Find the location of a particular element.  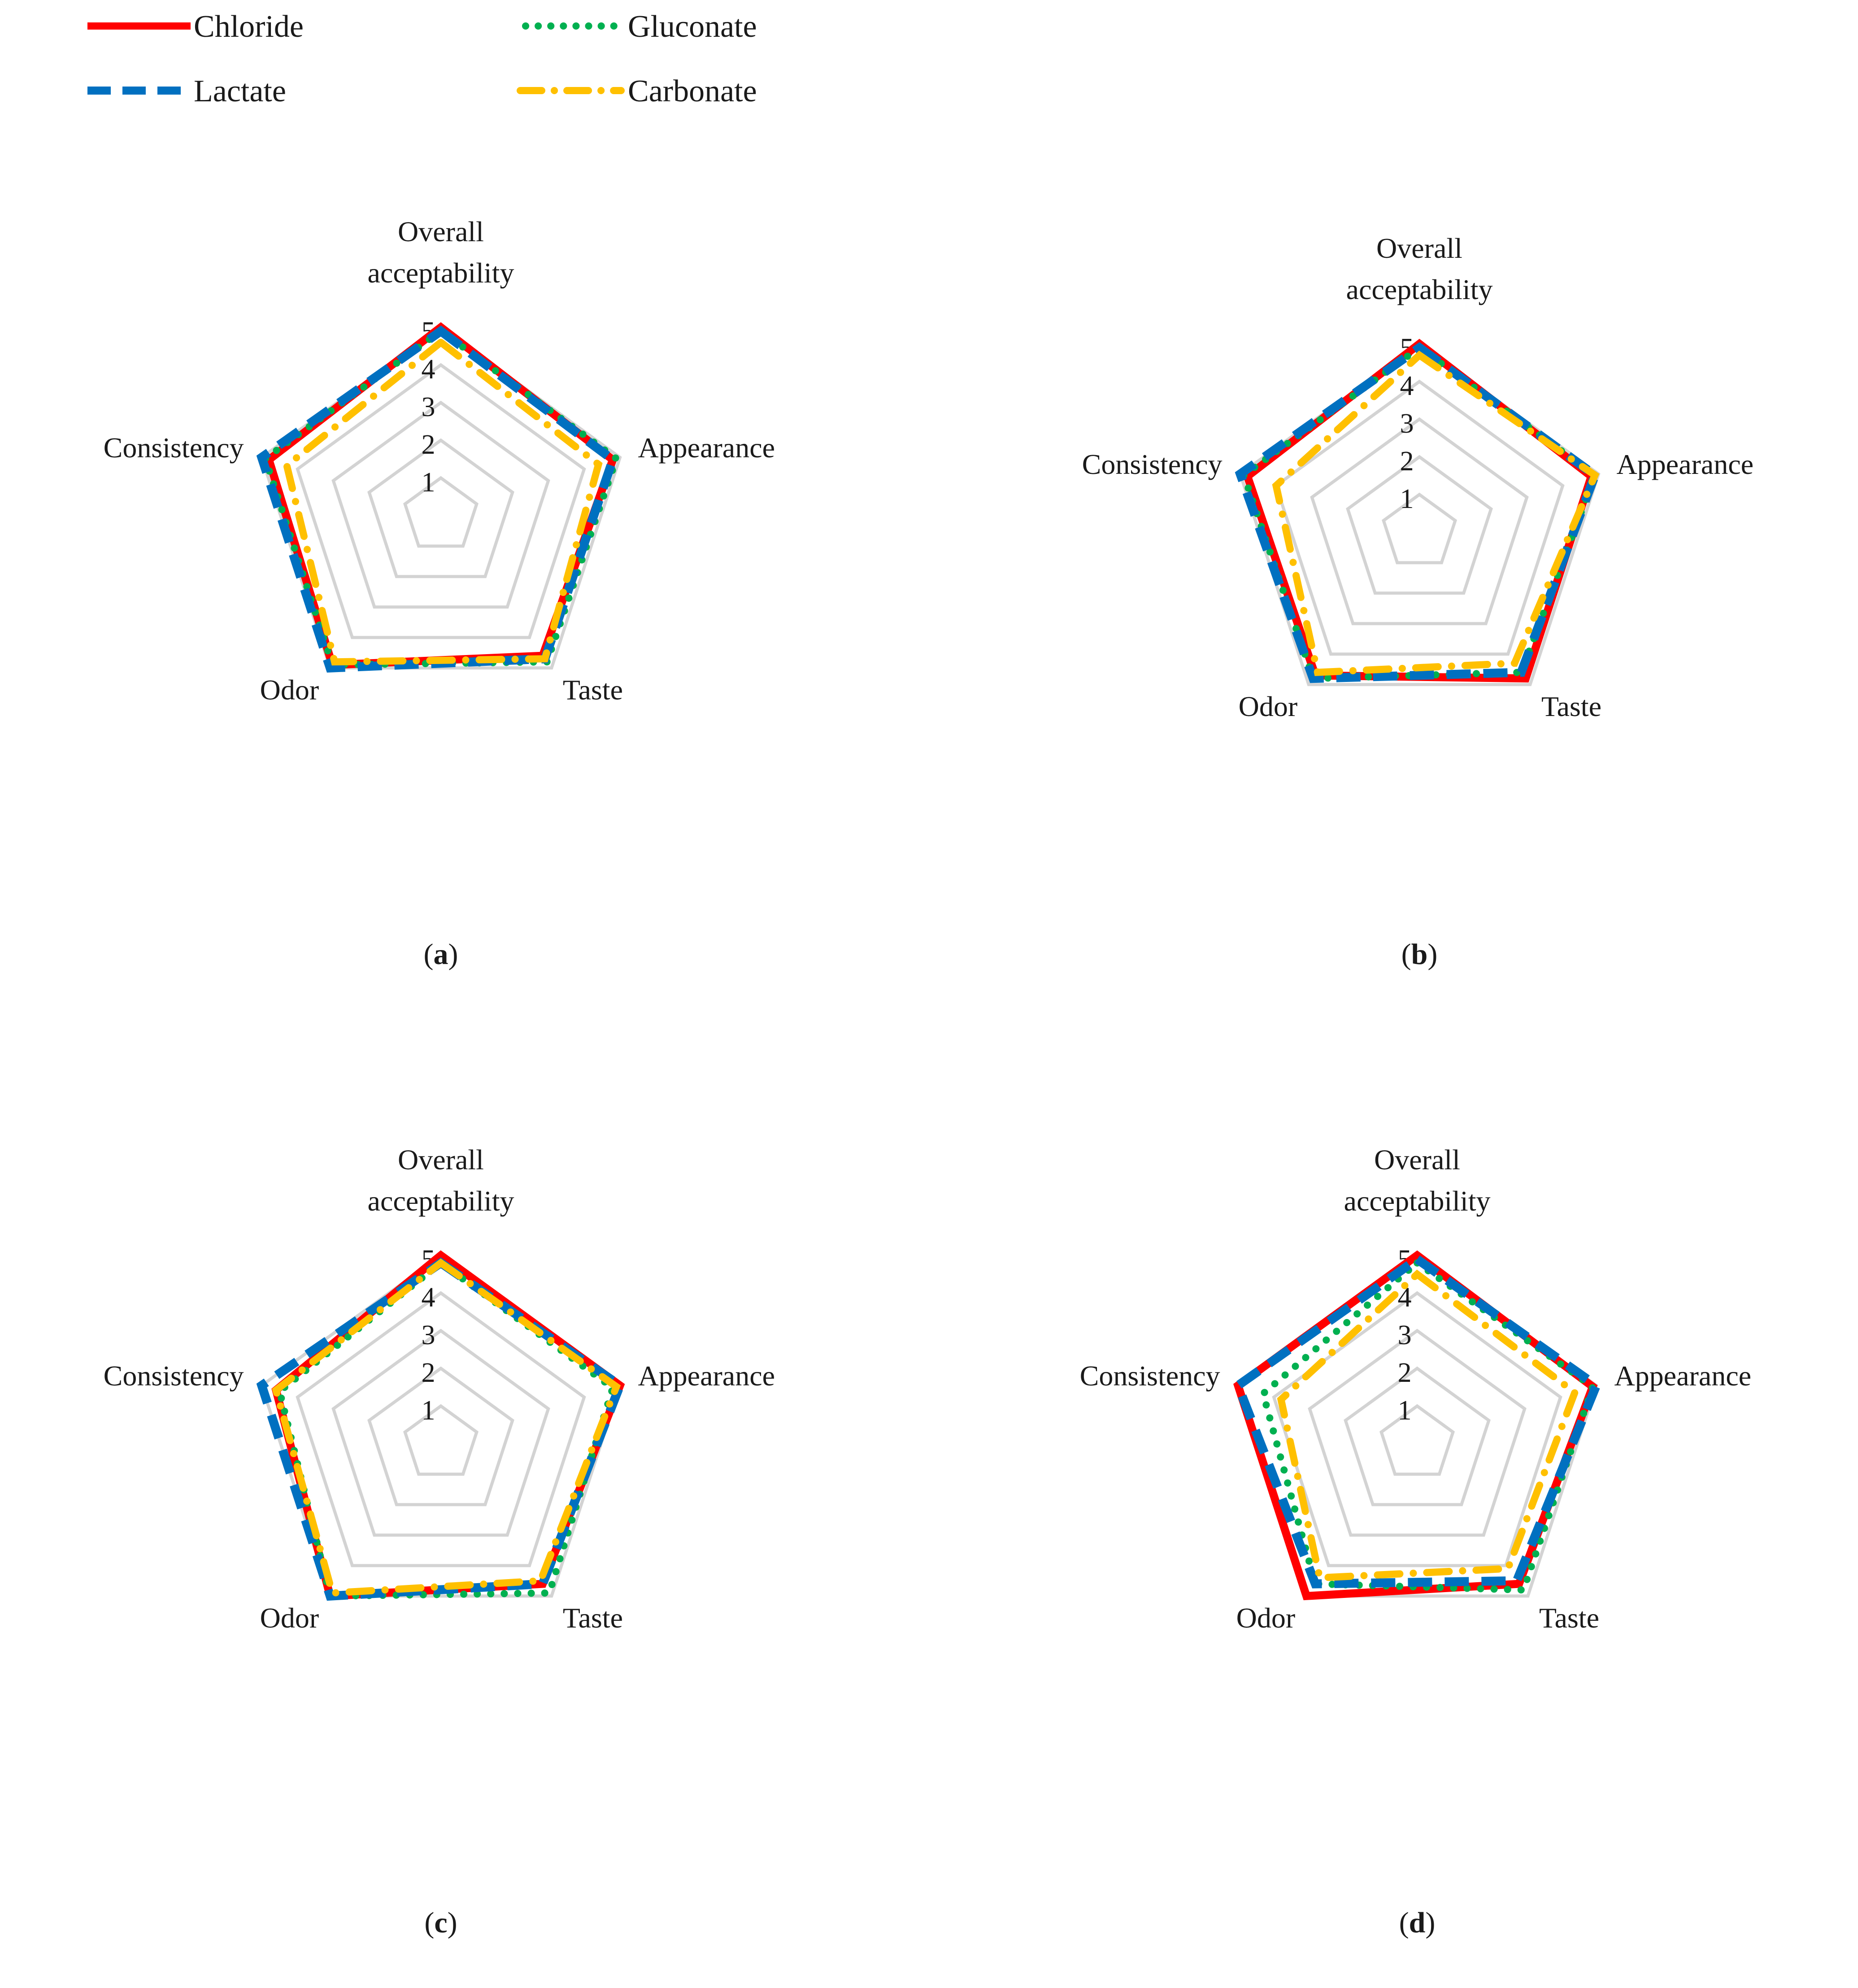

legend-item-chloride: Chloride is located at coordinates (195, 26).